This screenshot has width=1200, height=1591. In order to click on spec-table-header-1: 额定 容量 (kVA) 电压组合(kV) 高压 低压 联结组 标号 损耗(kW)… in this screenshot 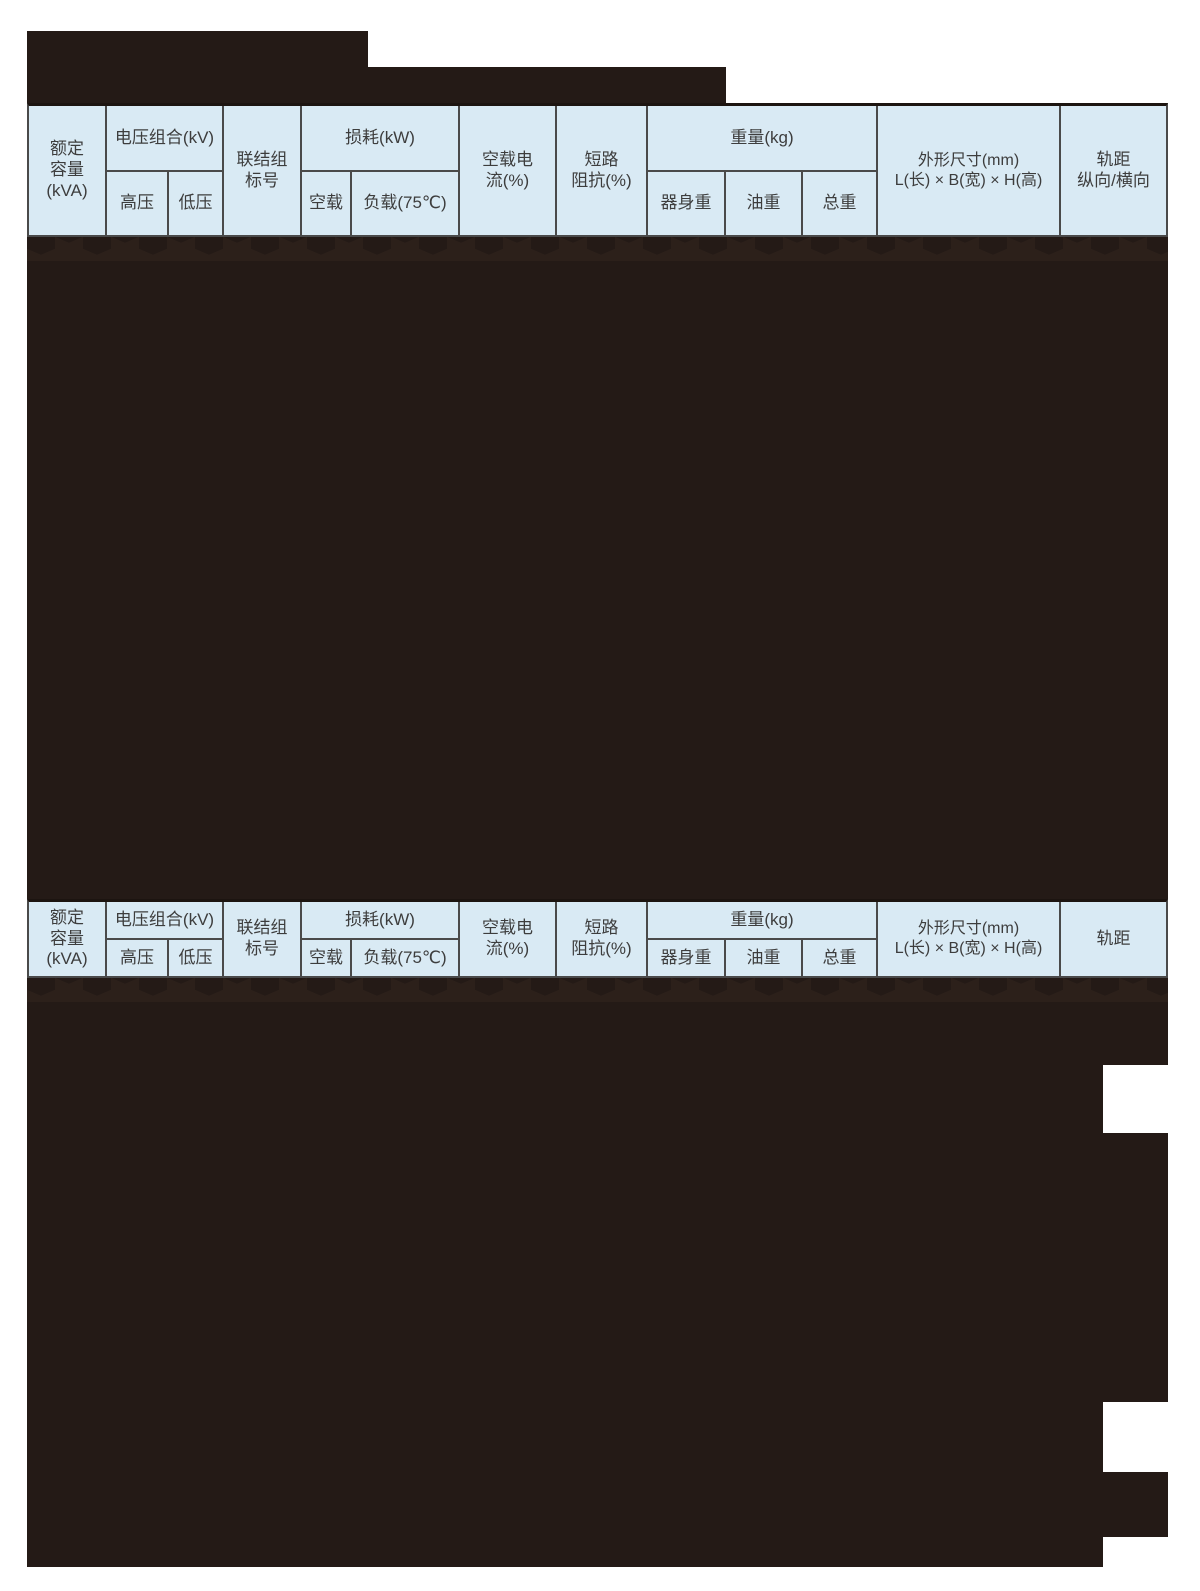, I will do `click(597, 170)`.